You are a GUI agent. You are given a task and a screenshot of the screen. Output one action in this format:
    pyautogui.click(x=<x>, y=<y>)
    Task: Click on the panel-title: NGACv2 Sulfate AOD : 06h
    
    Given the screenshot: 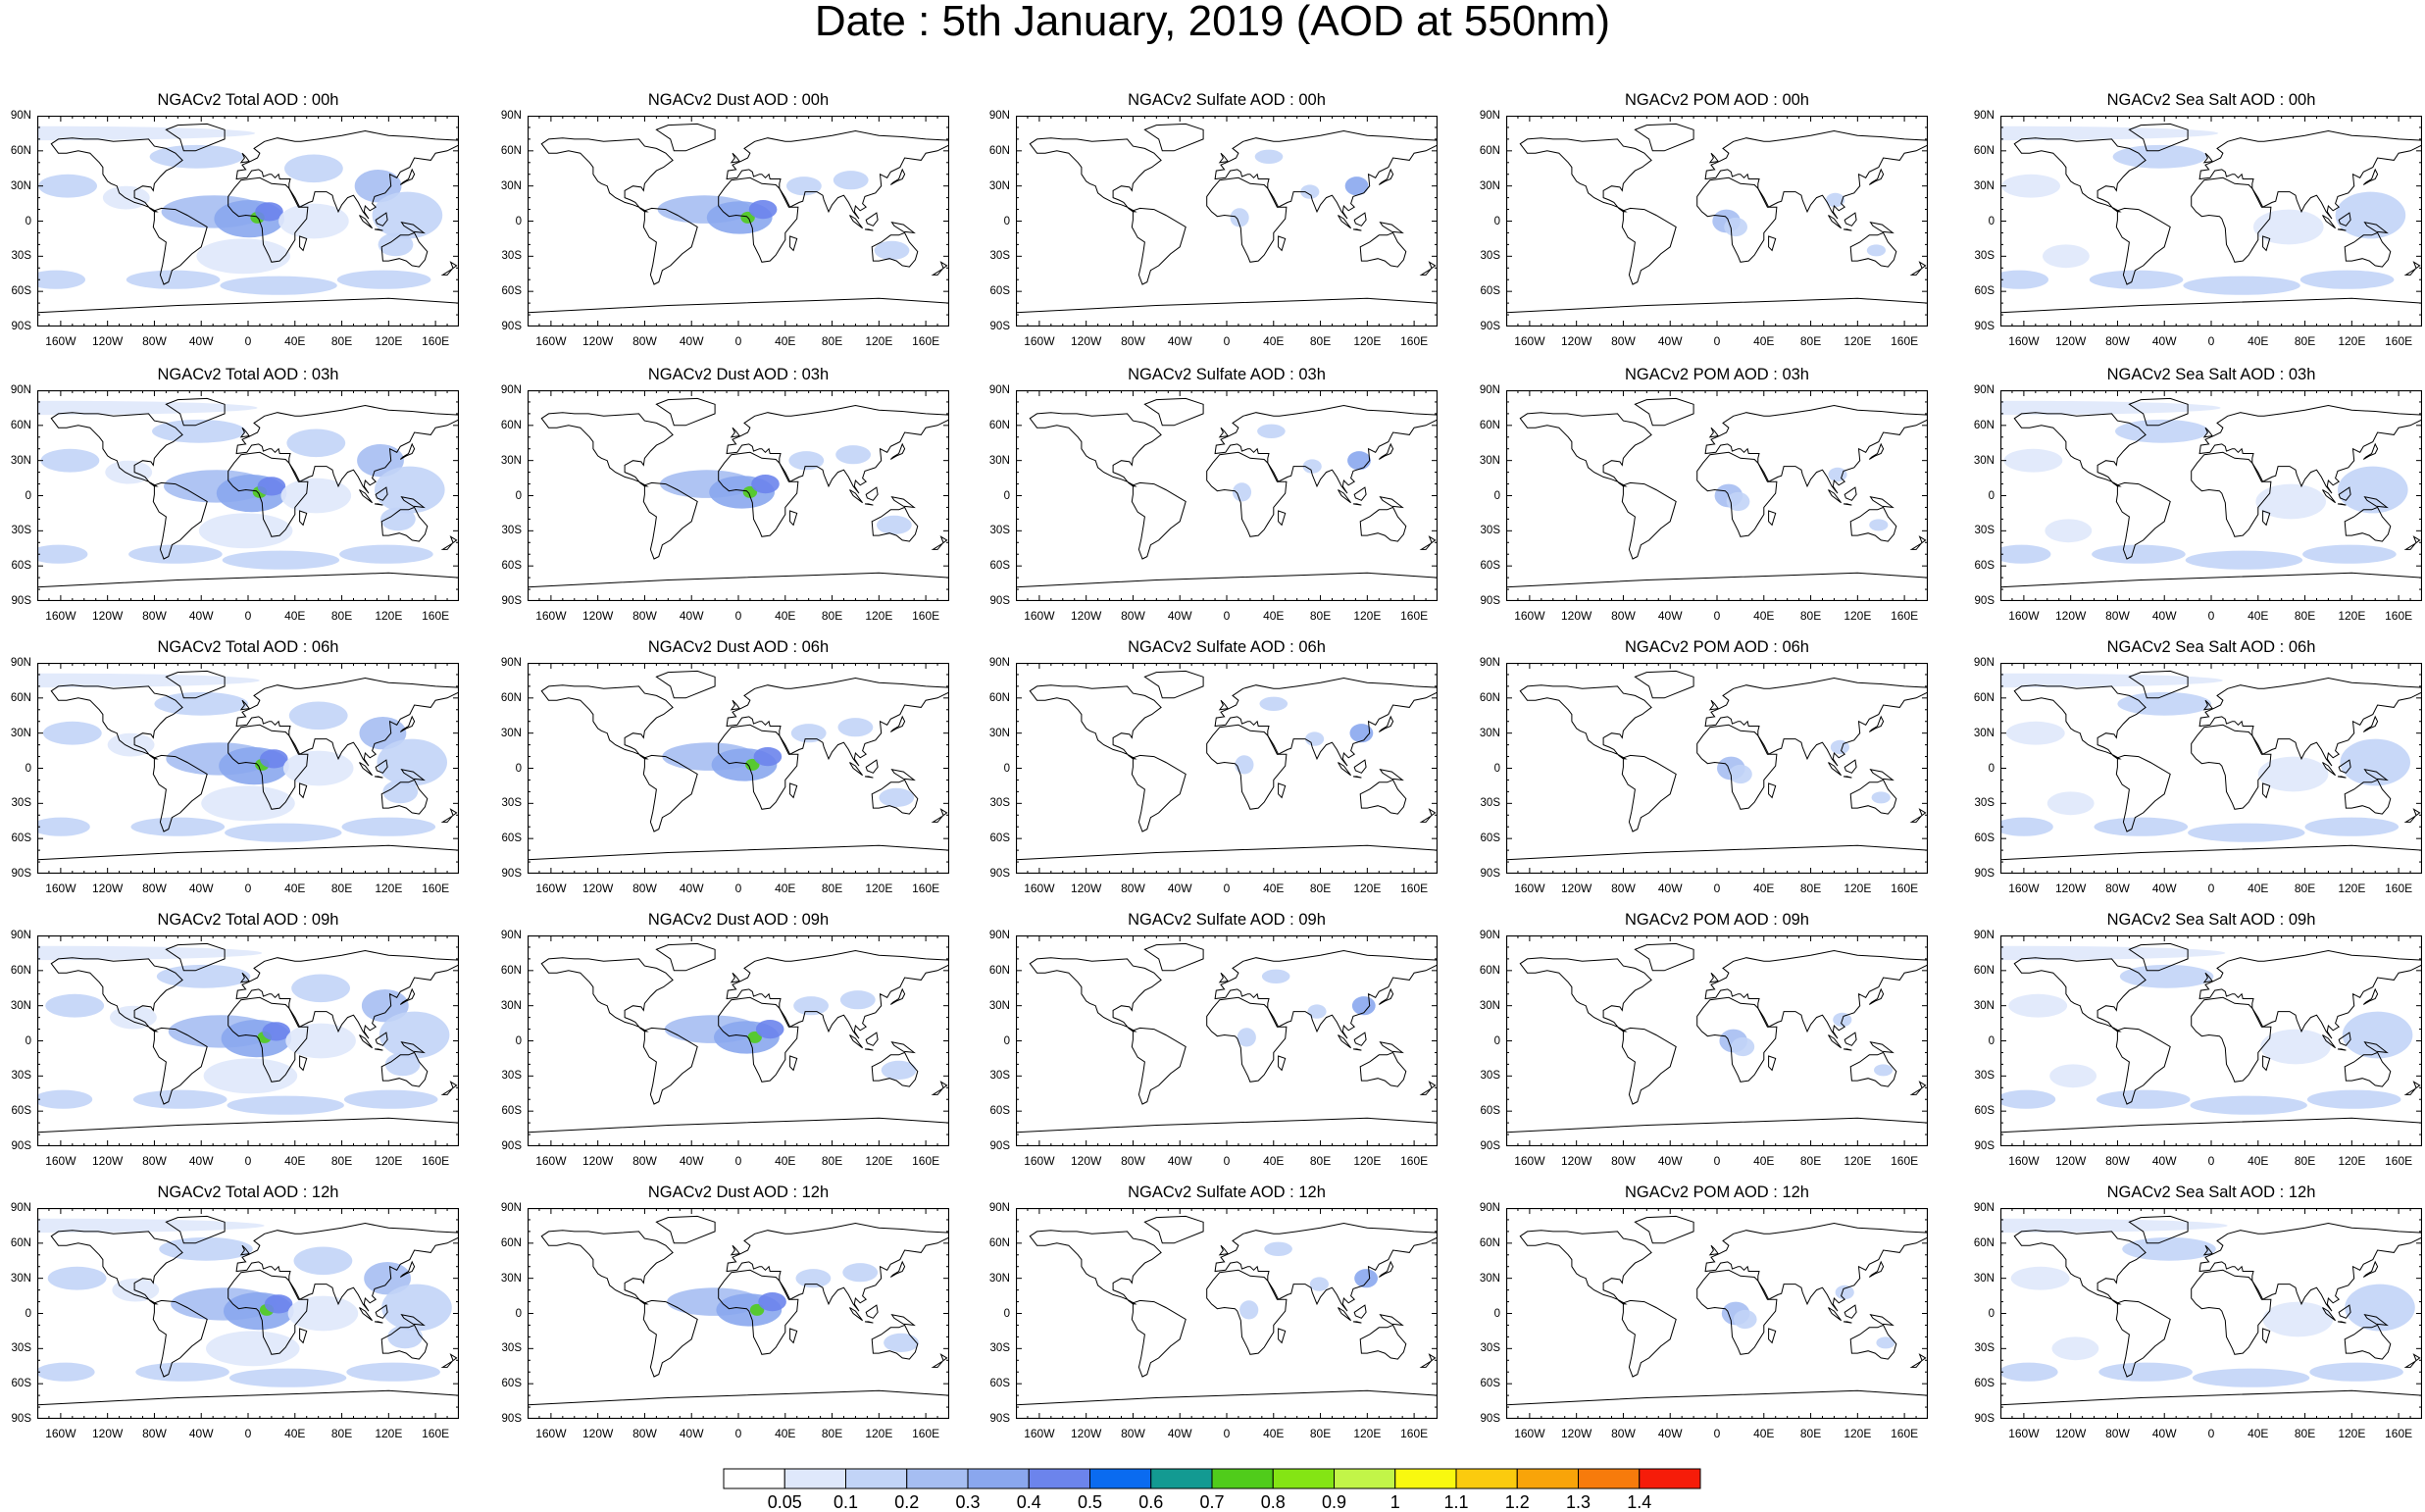 What is the action you would take?
    pyautogui.click(x=1227, y=647)
    